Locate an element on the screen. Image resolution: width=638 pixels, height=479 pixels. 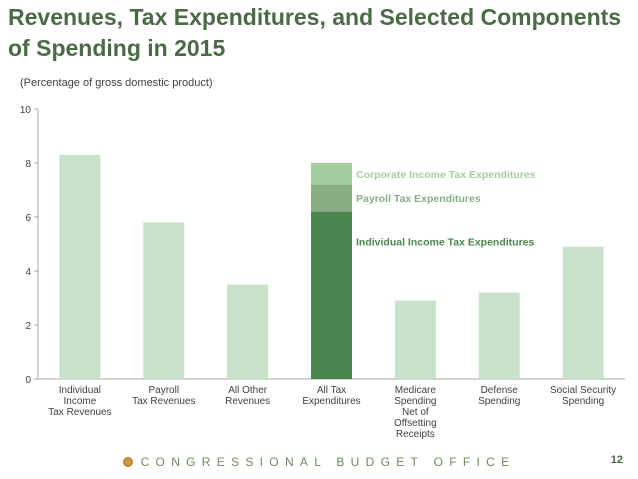
y-tick-label: 8 is located at coordinates (28, 164).